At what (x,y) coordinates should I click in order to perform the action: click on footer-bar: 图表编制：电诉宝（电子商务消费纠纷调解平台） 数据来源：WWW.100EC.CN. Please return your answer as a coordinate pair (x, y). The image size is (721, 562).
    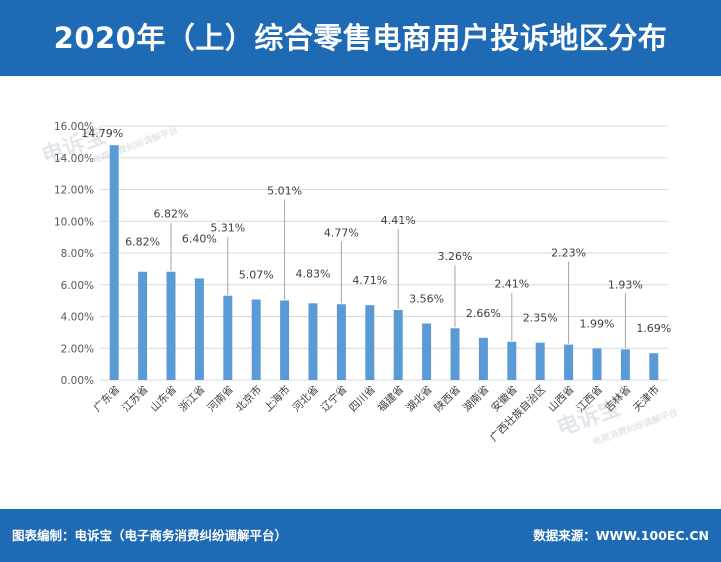
    Looking at the image, I should click on (360, 535).